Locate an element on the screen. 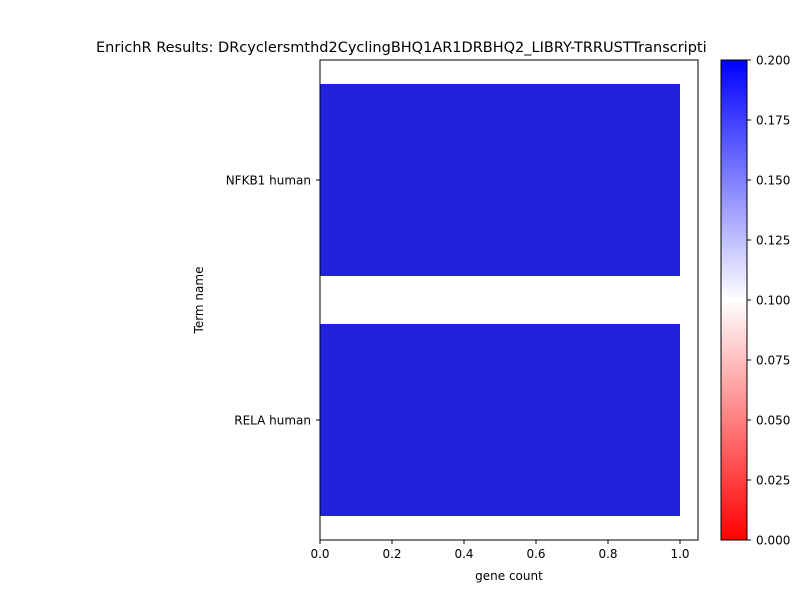 The height and width of the screenshot is (600, 800). colorbar-tick-label: 0.100 is located at coordinates (773, 301).